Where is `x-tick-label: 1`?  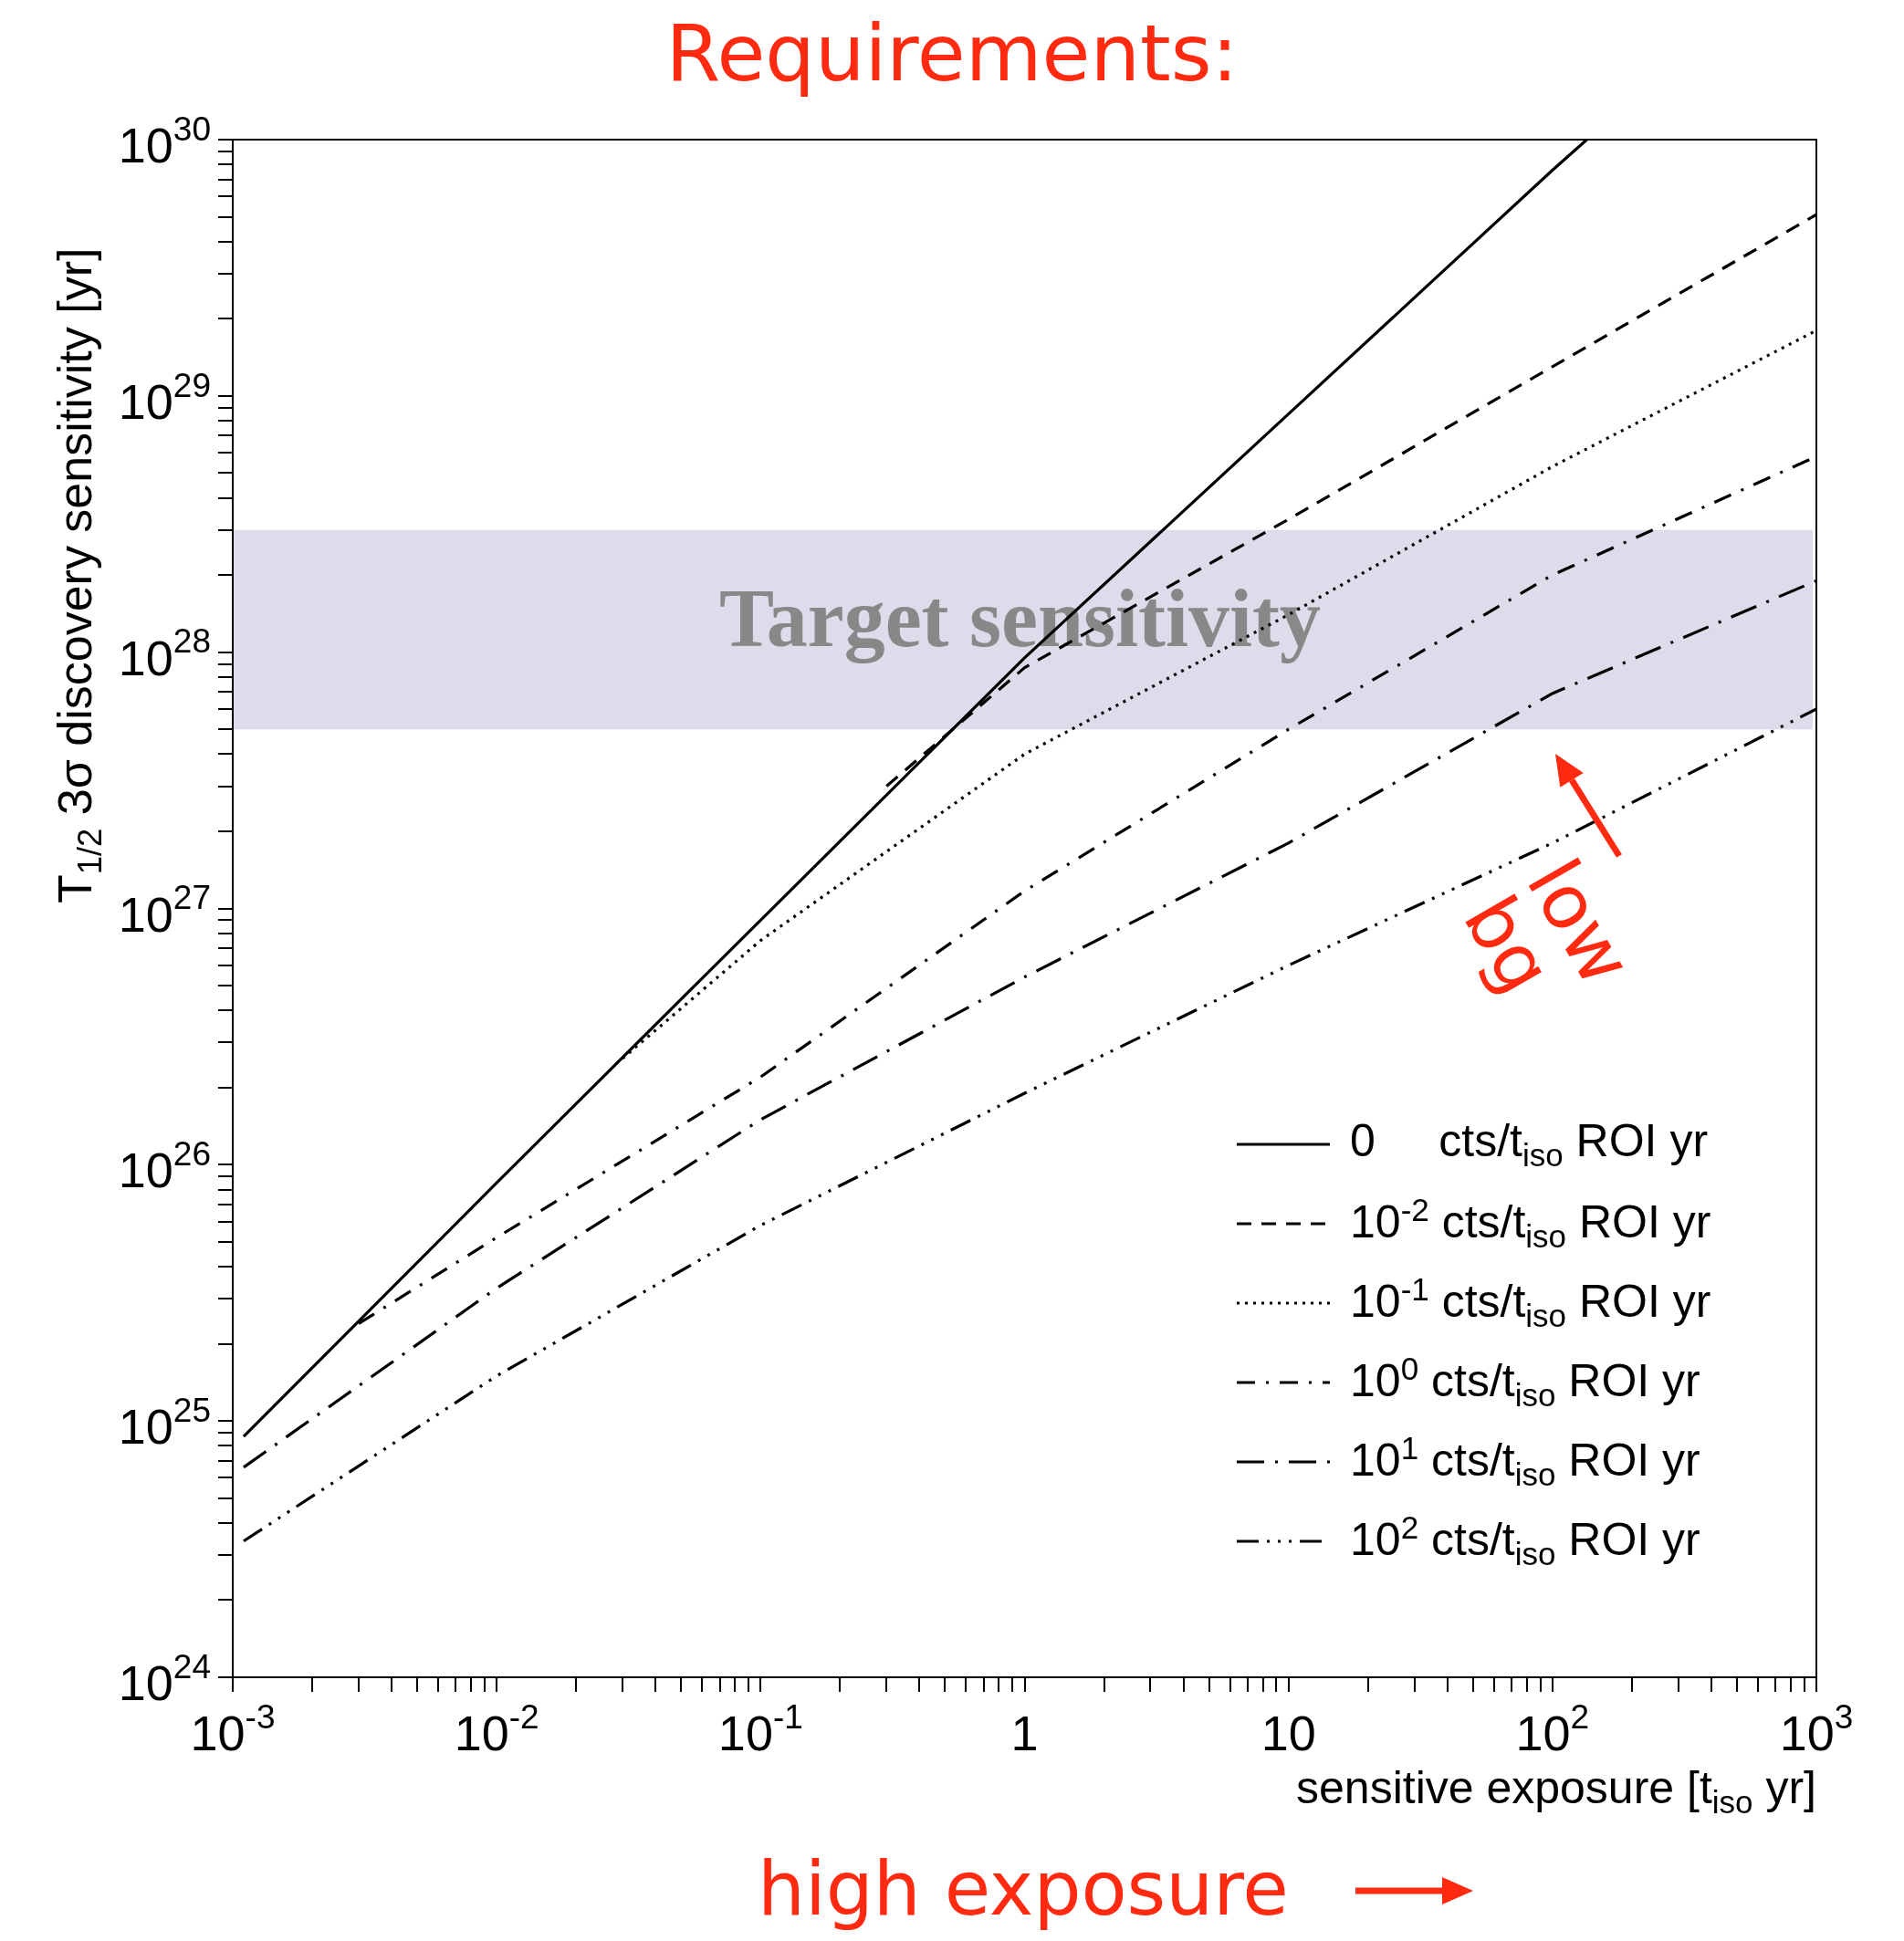 x-tick-label: 1 is located at coordinates (1025, 1733).